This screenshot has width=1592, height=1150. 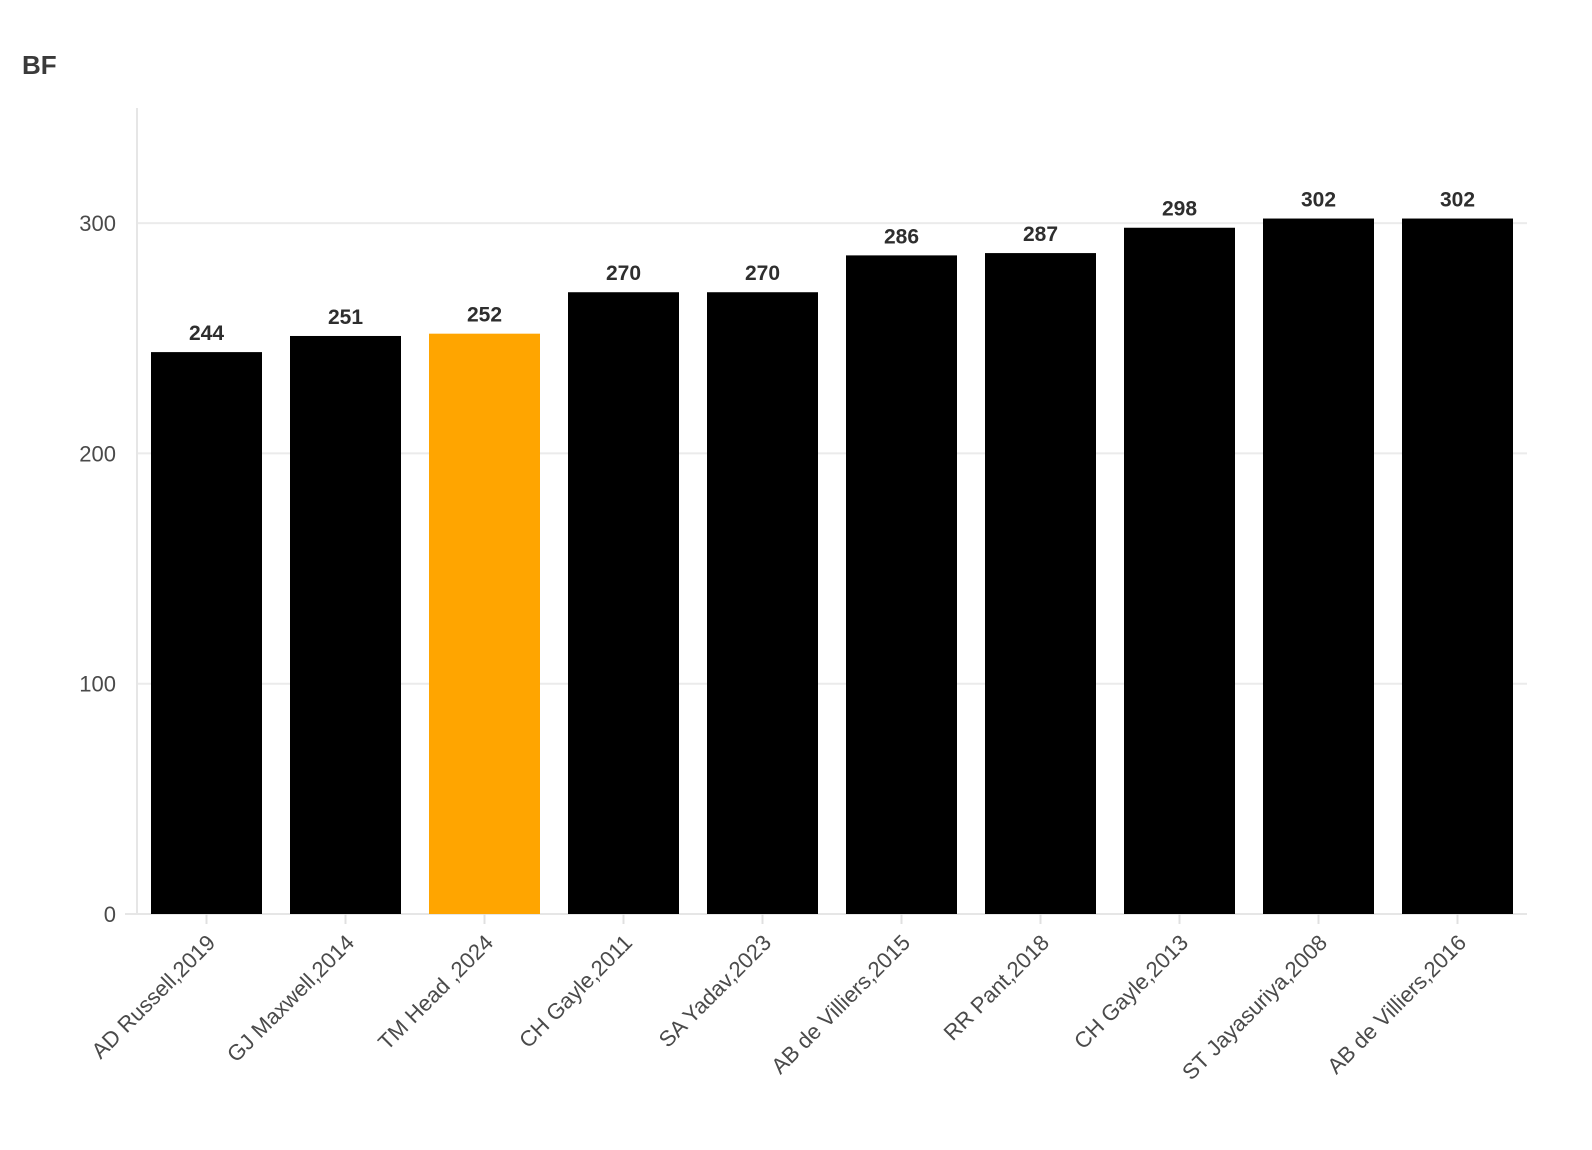 I want to click on x-tick-label: CH Gayle,2011, so click(x=575, y=991).